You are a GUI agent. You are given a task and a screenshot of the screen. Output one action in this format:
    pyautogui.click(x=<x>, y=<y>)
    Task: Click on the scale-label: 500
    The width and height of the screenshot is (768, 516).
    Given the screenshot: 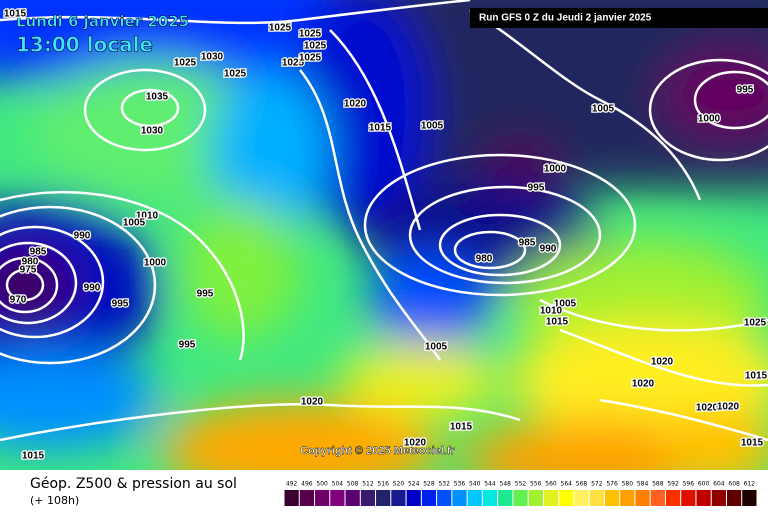 What is the action you would take?
    pyautogui.click(x=322, y=484)
    